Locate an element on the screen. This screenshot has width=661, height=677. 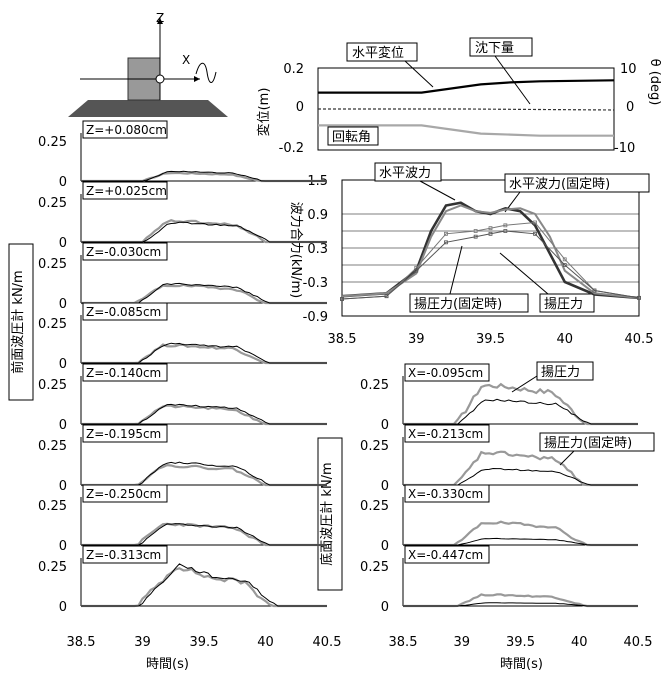
front-pressure-panel-label: Z=-0.313cm is located at coordinates (123, 555).